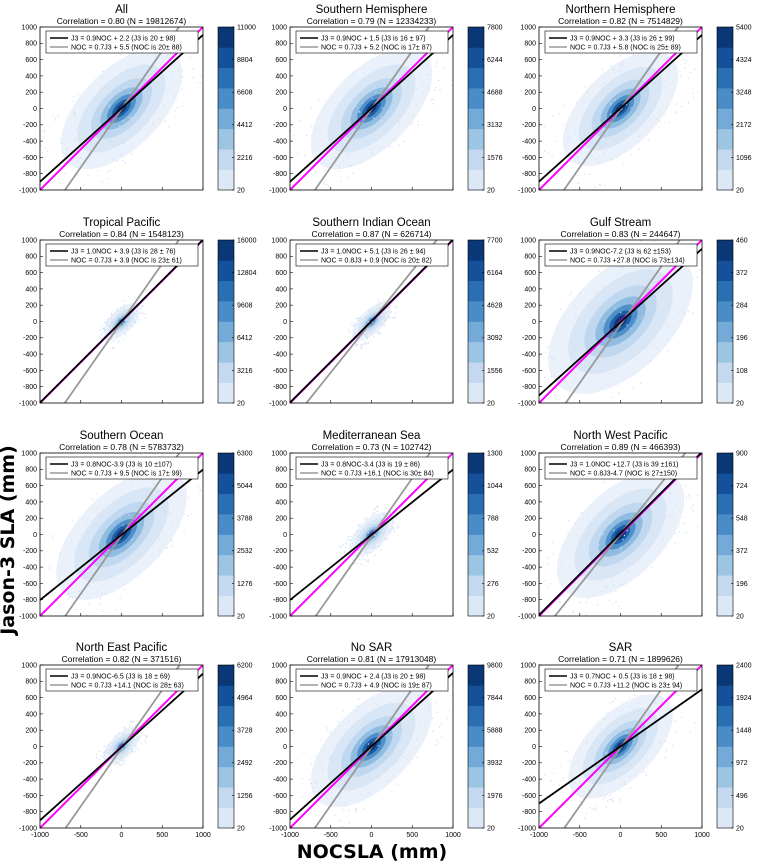 The image size is (760, 866). I want to click on colorbar-tick-label: 2216, so click(245, 158).